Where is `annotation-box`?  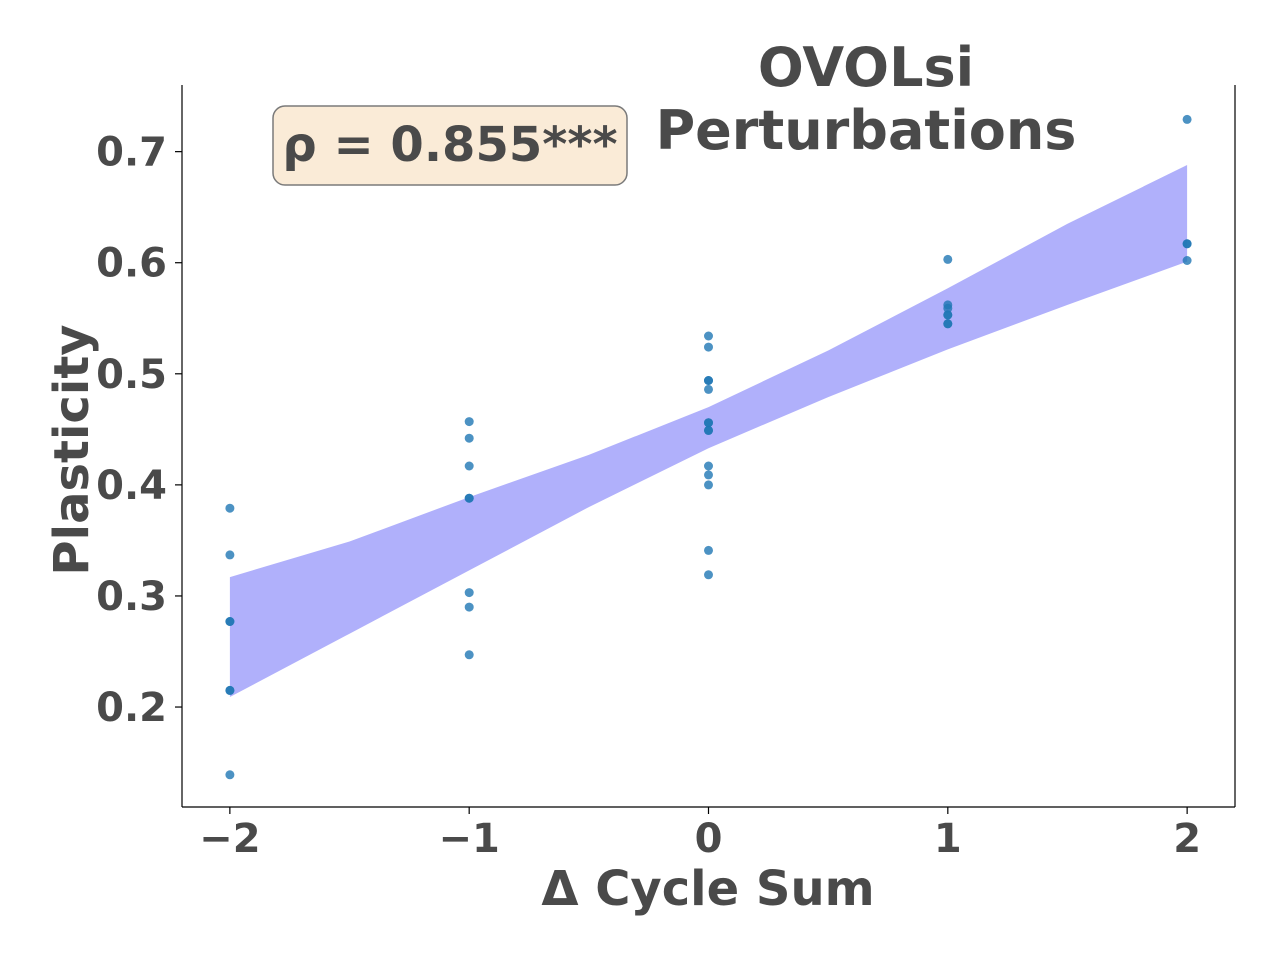
annotation-box is located at coordinates (450, 145).